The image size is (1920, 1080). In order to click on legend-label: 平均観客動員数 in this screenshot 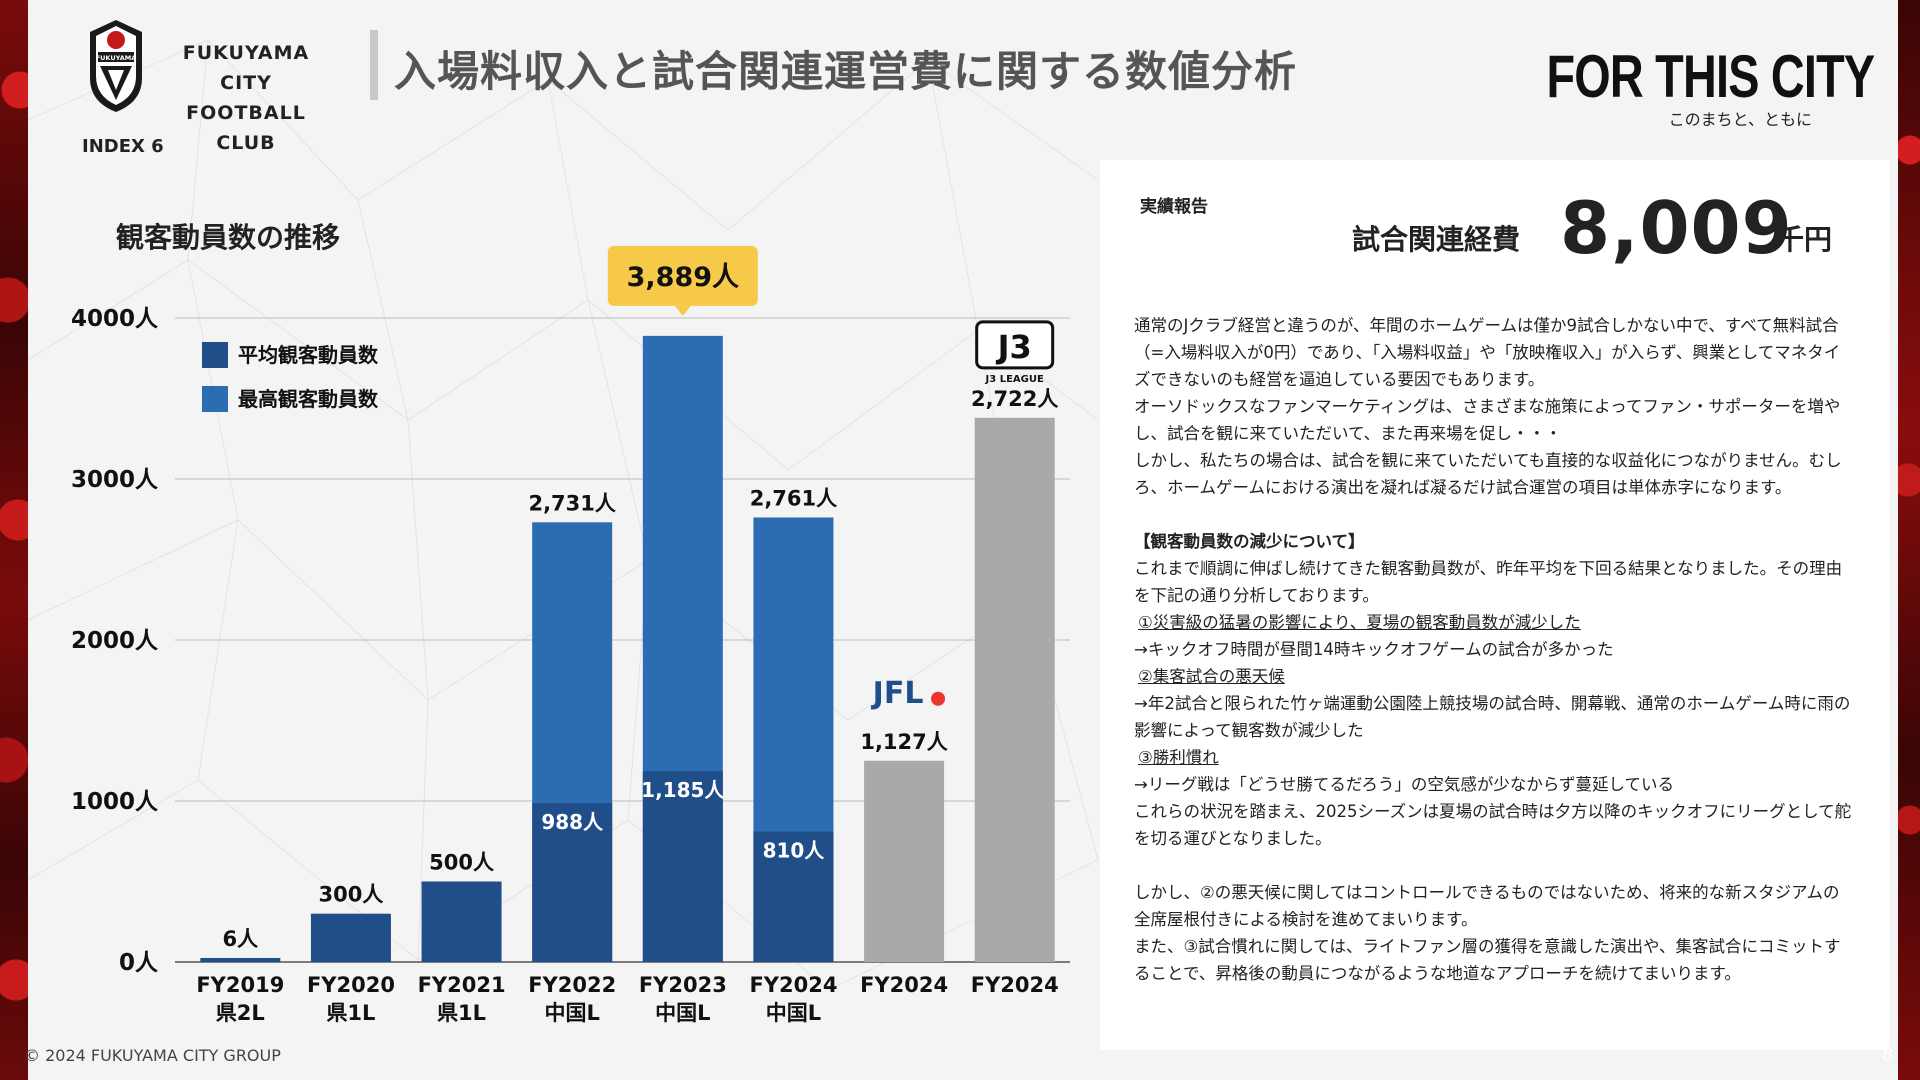, I will do `click(308, 355)`.